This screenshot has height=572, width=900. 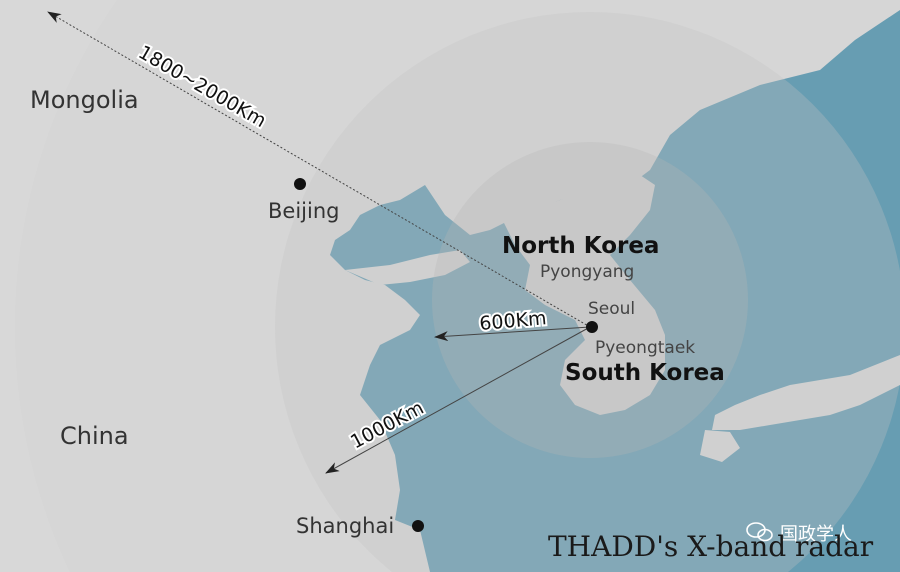 What do you see at coordinates (645, 373) in the screenshot?
I see `label-south-korea: South Korea` at bounding box center [645, 373].